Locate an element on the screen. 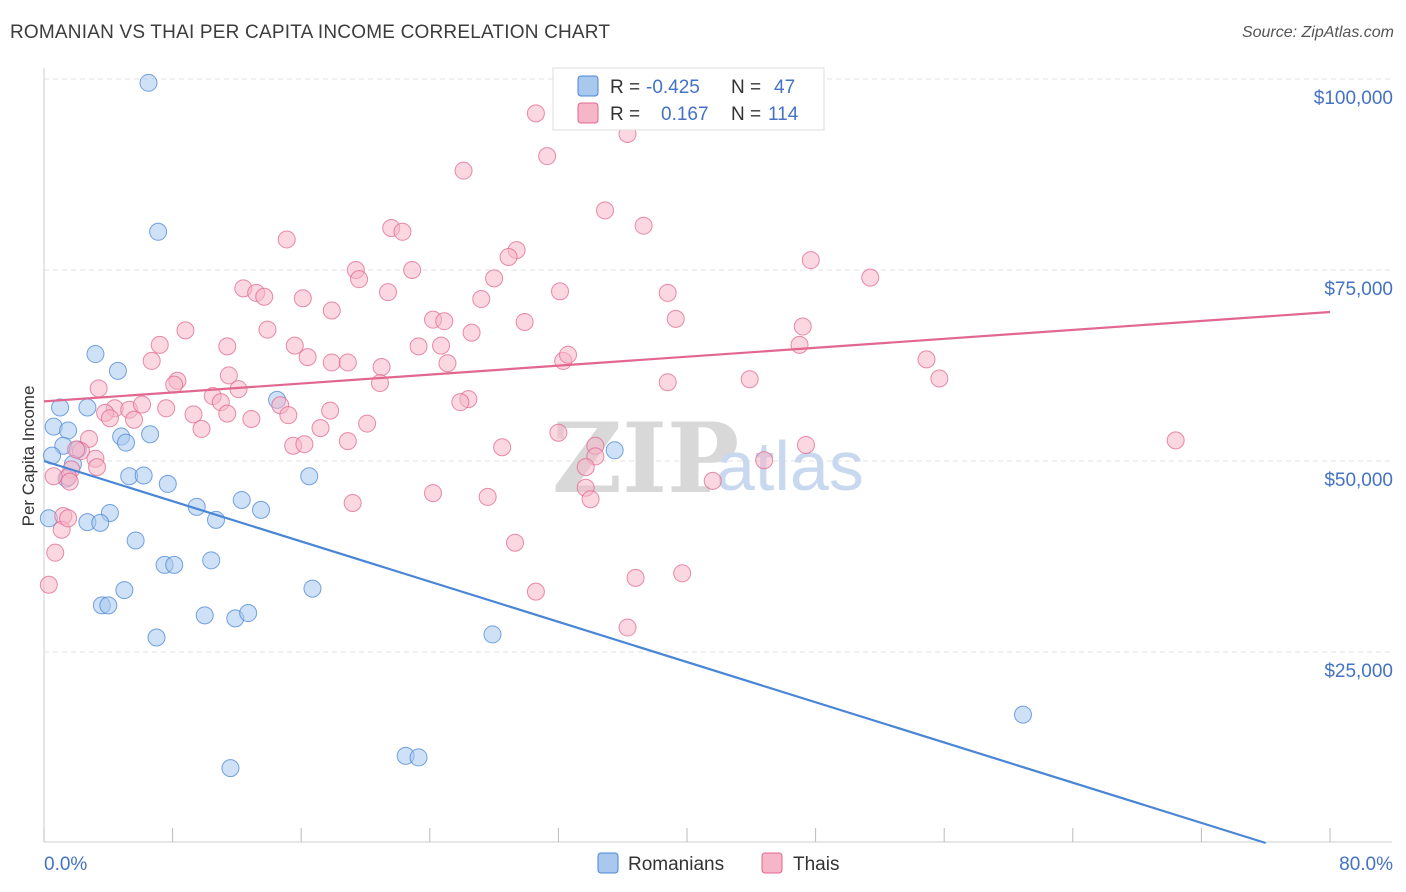 The height and width of the screenshot is (892, 1406). y-axis-label: Per Capita Income is located at coordinates (28, 456).